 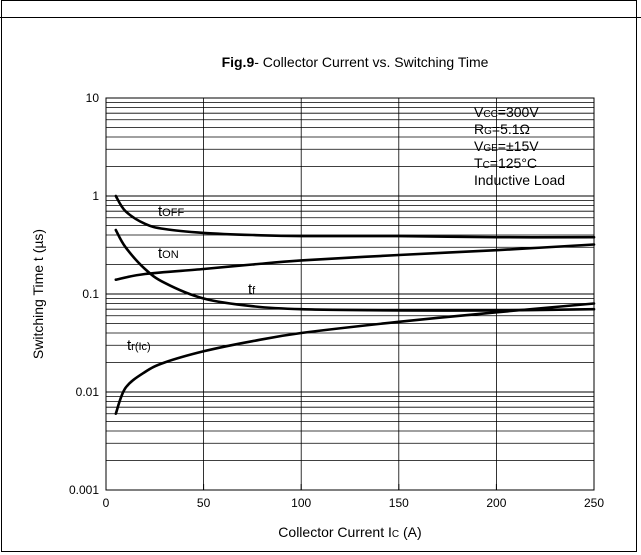 I want to click on y-tick-label: 0.1, so click(x=90, y=294).